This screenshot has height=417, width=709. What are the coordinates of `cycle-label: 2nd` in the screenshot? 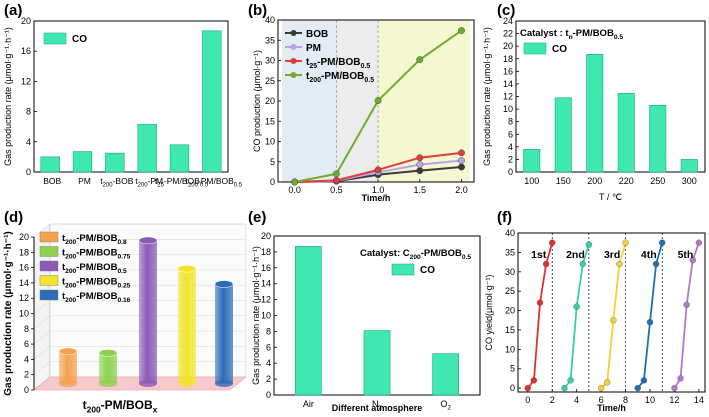 It's located at (575, 255).